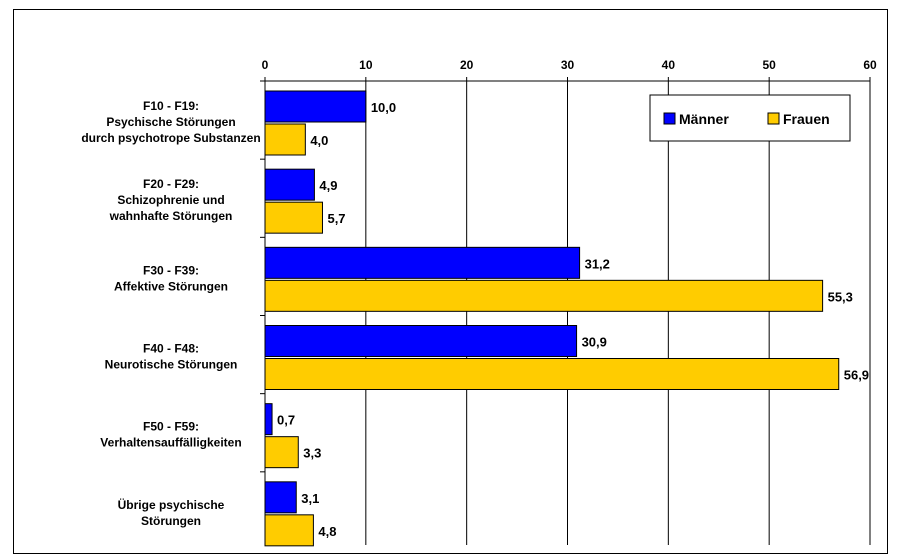  What do you see at coordinates (806, 119) in the screenshot?
I see `legend-label: Frauen` at bounding box center [806, 119].